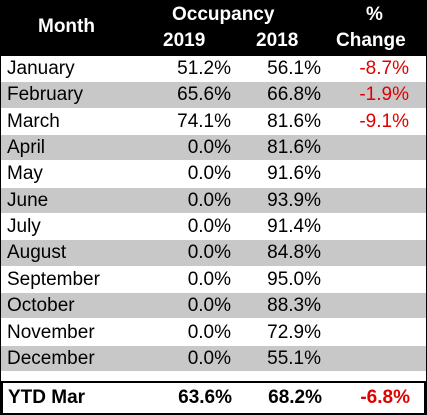 Image resolution: width=427 pixels, height=415 pixels. Describe the element at coordinates (184, 40) in the screenshot. I see `header-year: 2019` at that location.